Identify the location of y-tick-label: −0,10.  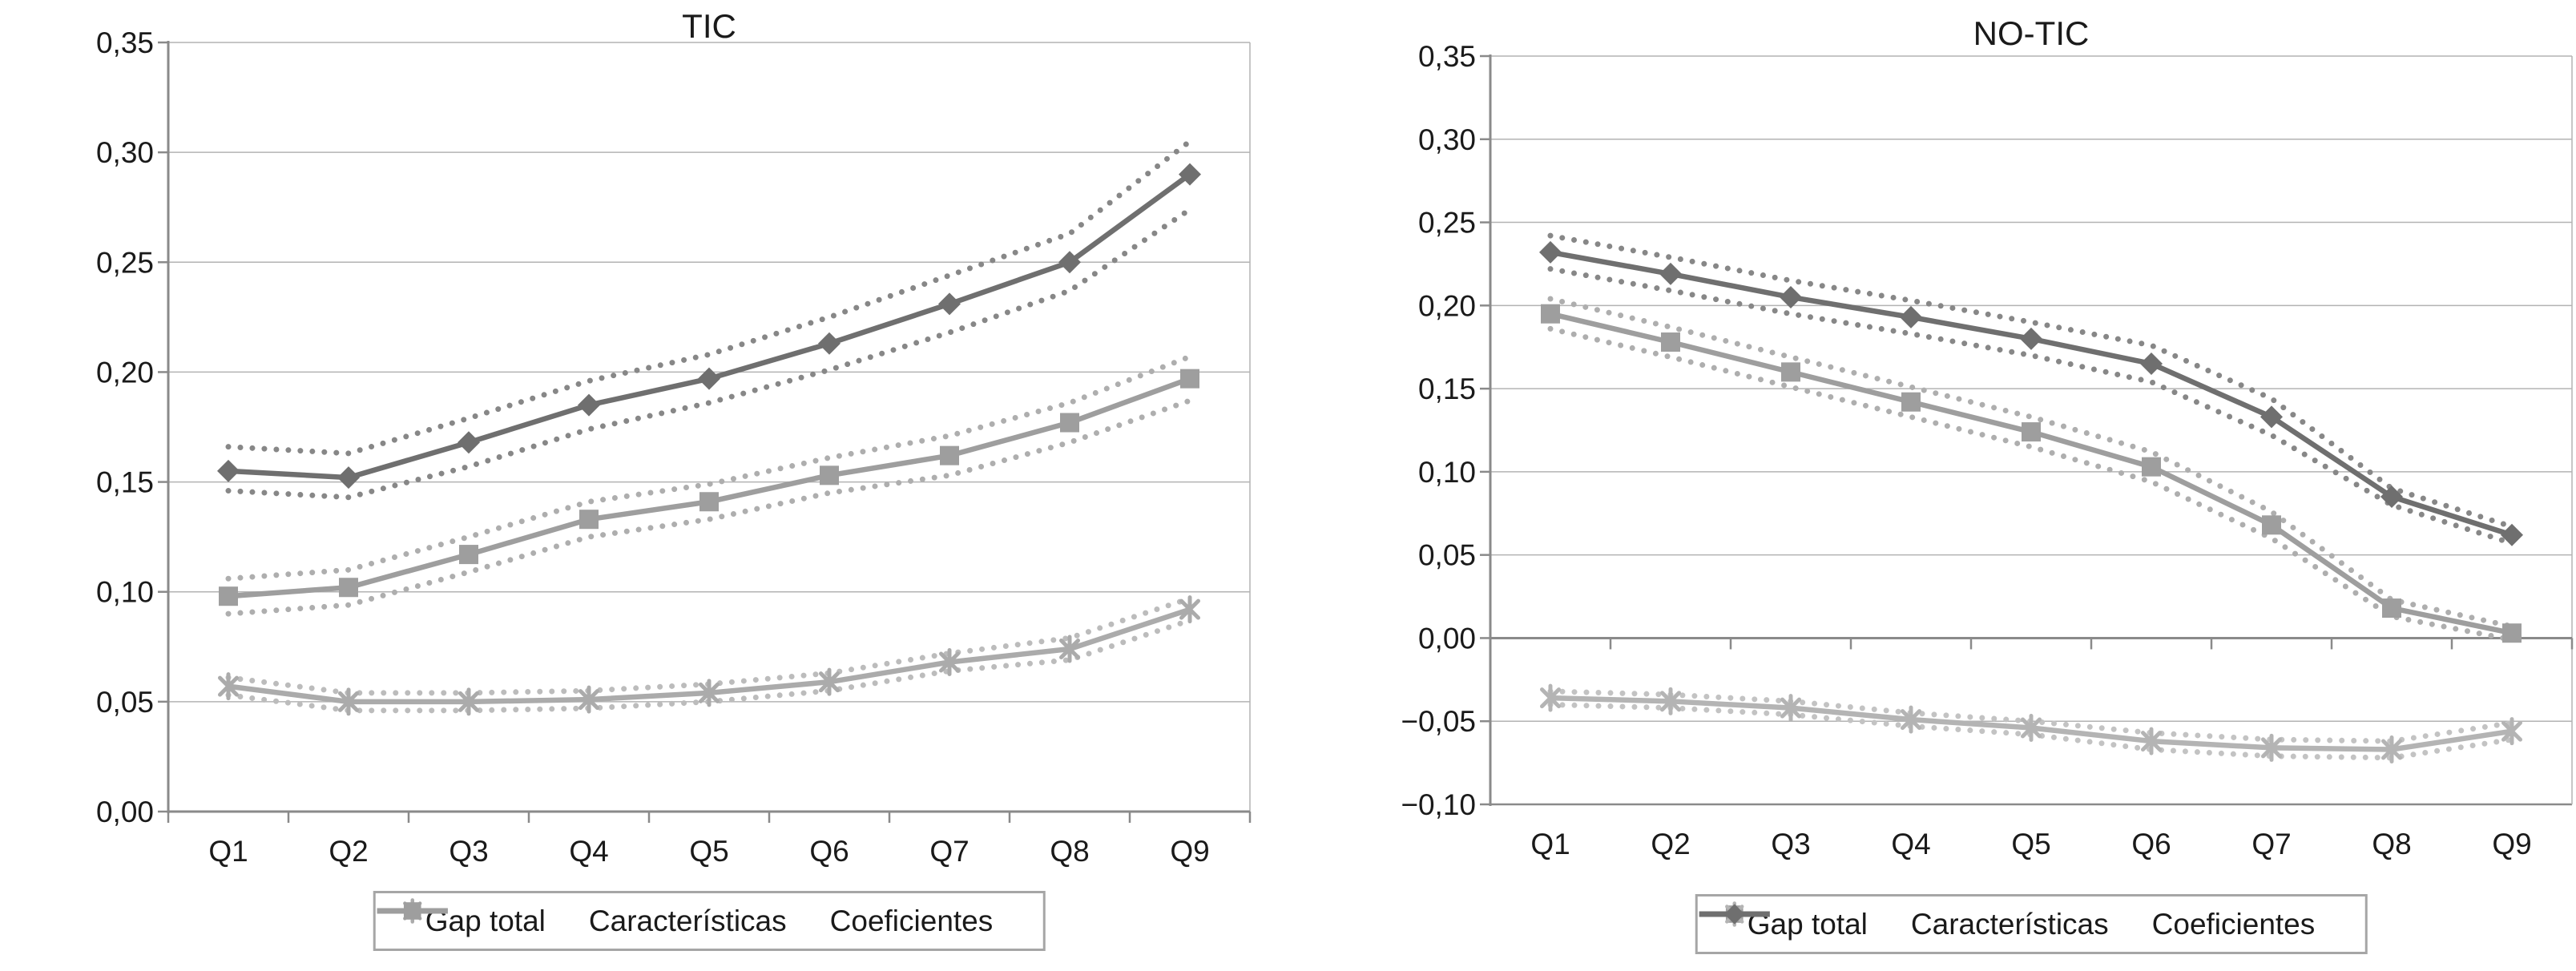
(1438, 804).